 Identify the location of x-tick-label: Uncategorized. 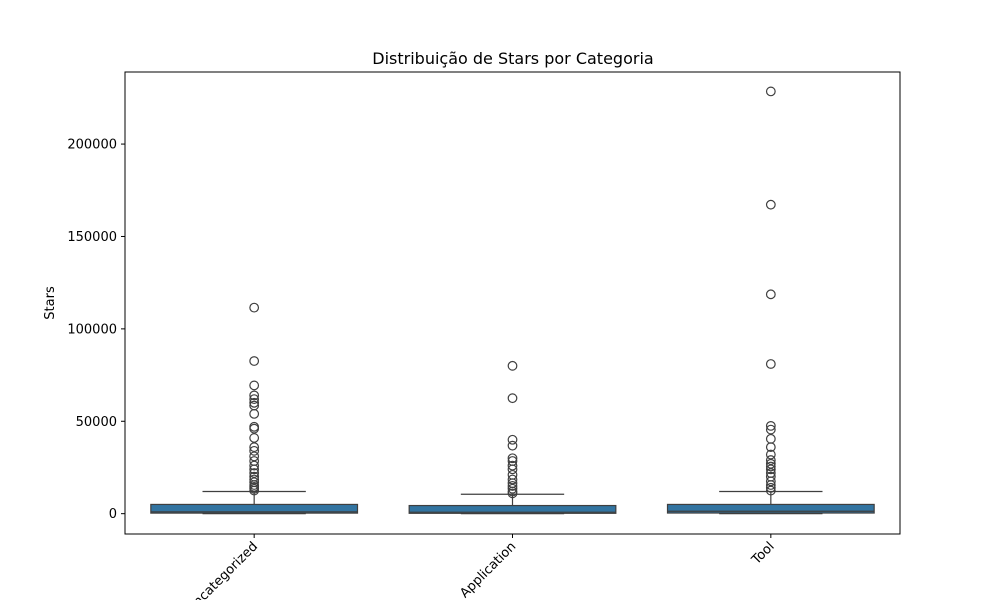
(222, 569).